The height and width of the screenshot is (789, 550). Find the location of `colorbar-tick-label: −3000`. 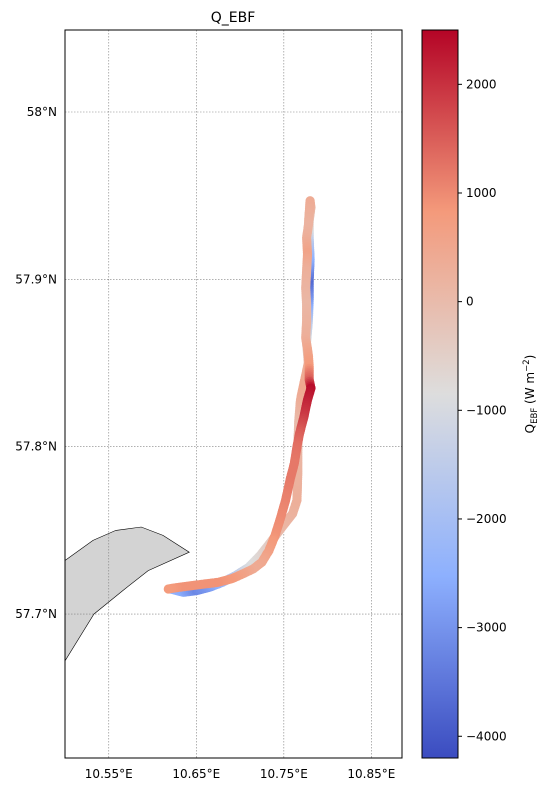

colorbar-tick-label: −3000 is located at coordinates (486, 628).